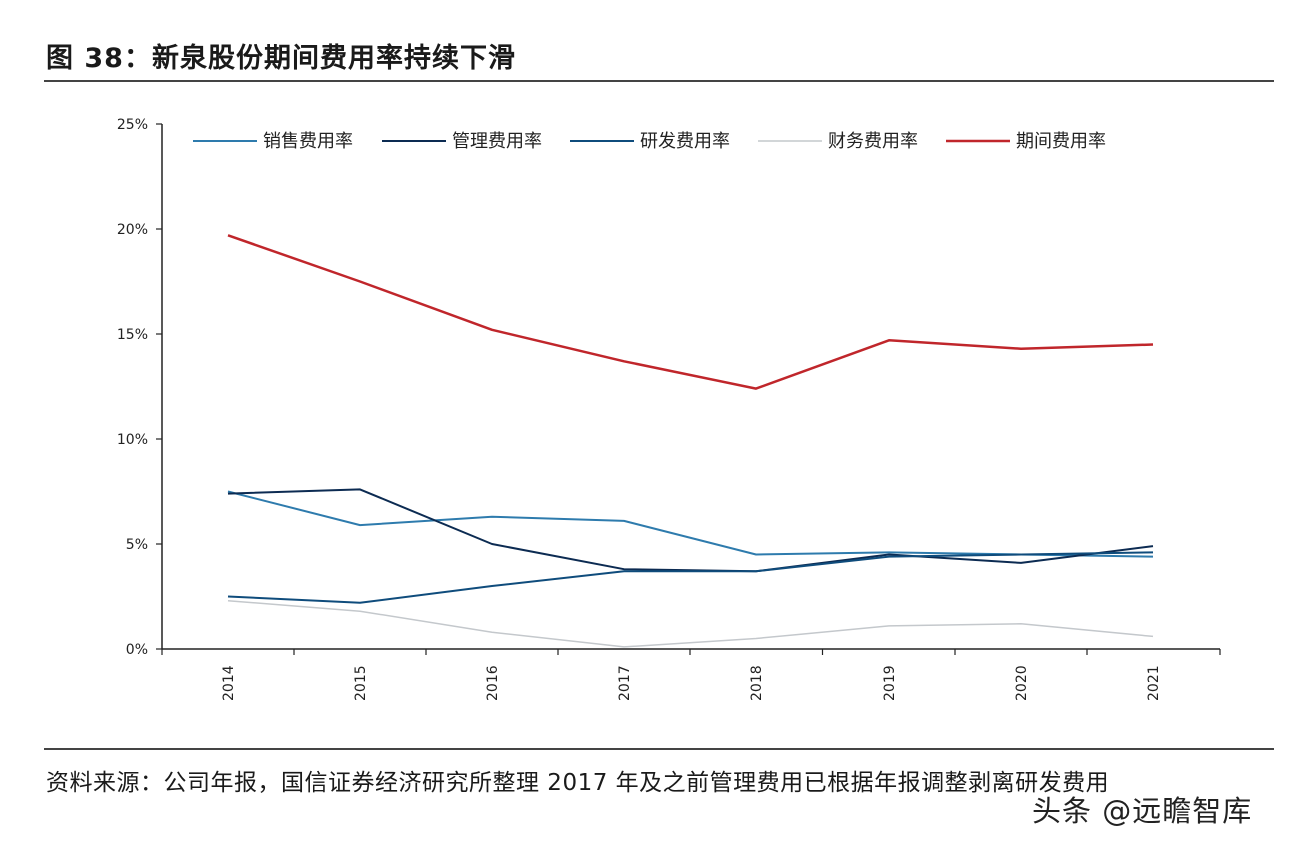 This screenshot has width=1298, height=846. I want to click on source-divider, so click(659, 749).